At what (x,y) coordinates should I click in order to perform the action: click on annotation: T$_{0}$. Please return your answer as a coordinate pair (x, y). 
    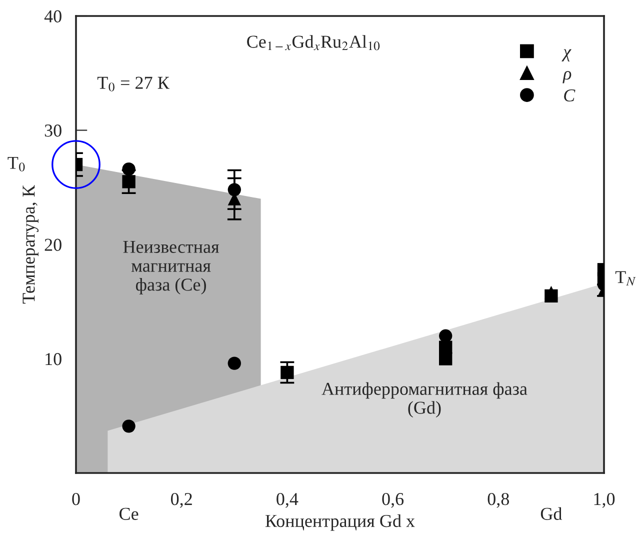
    Looking at the image, I should click on (16, 164).